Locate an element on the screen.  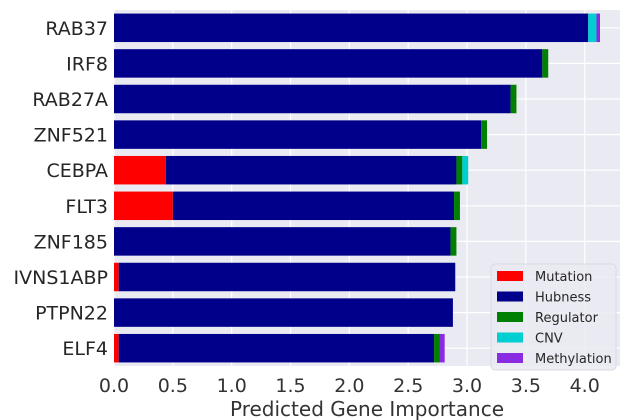
legend-label: Regulator is located at coordinates (567, 318).